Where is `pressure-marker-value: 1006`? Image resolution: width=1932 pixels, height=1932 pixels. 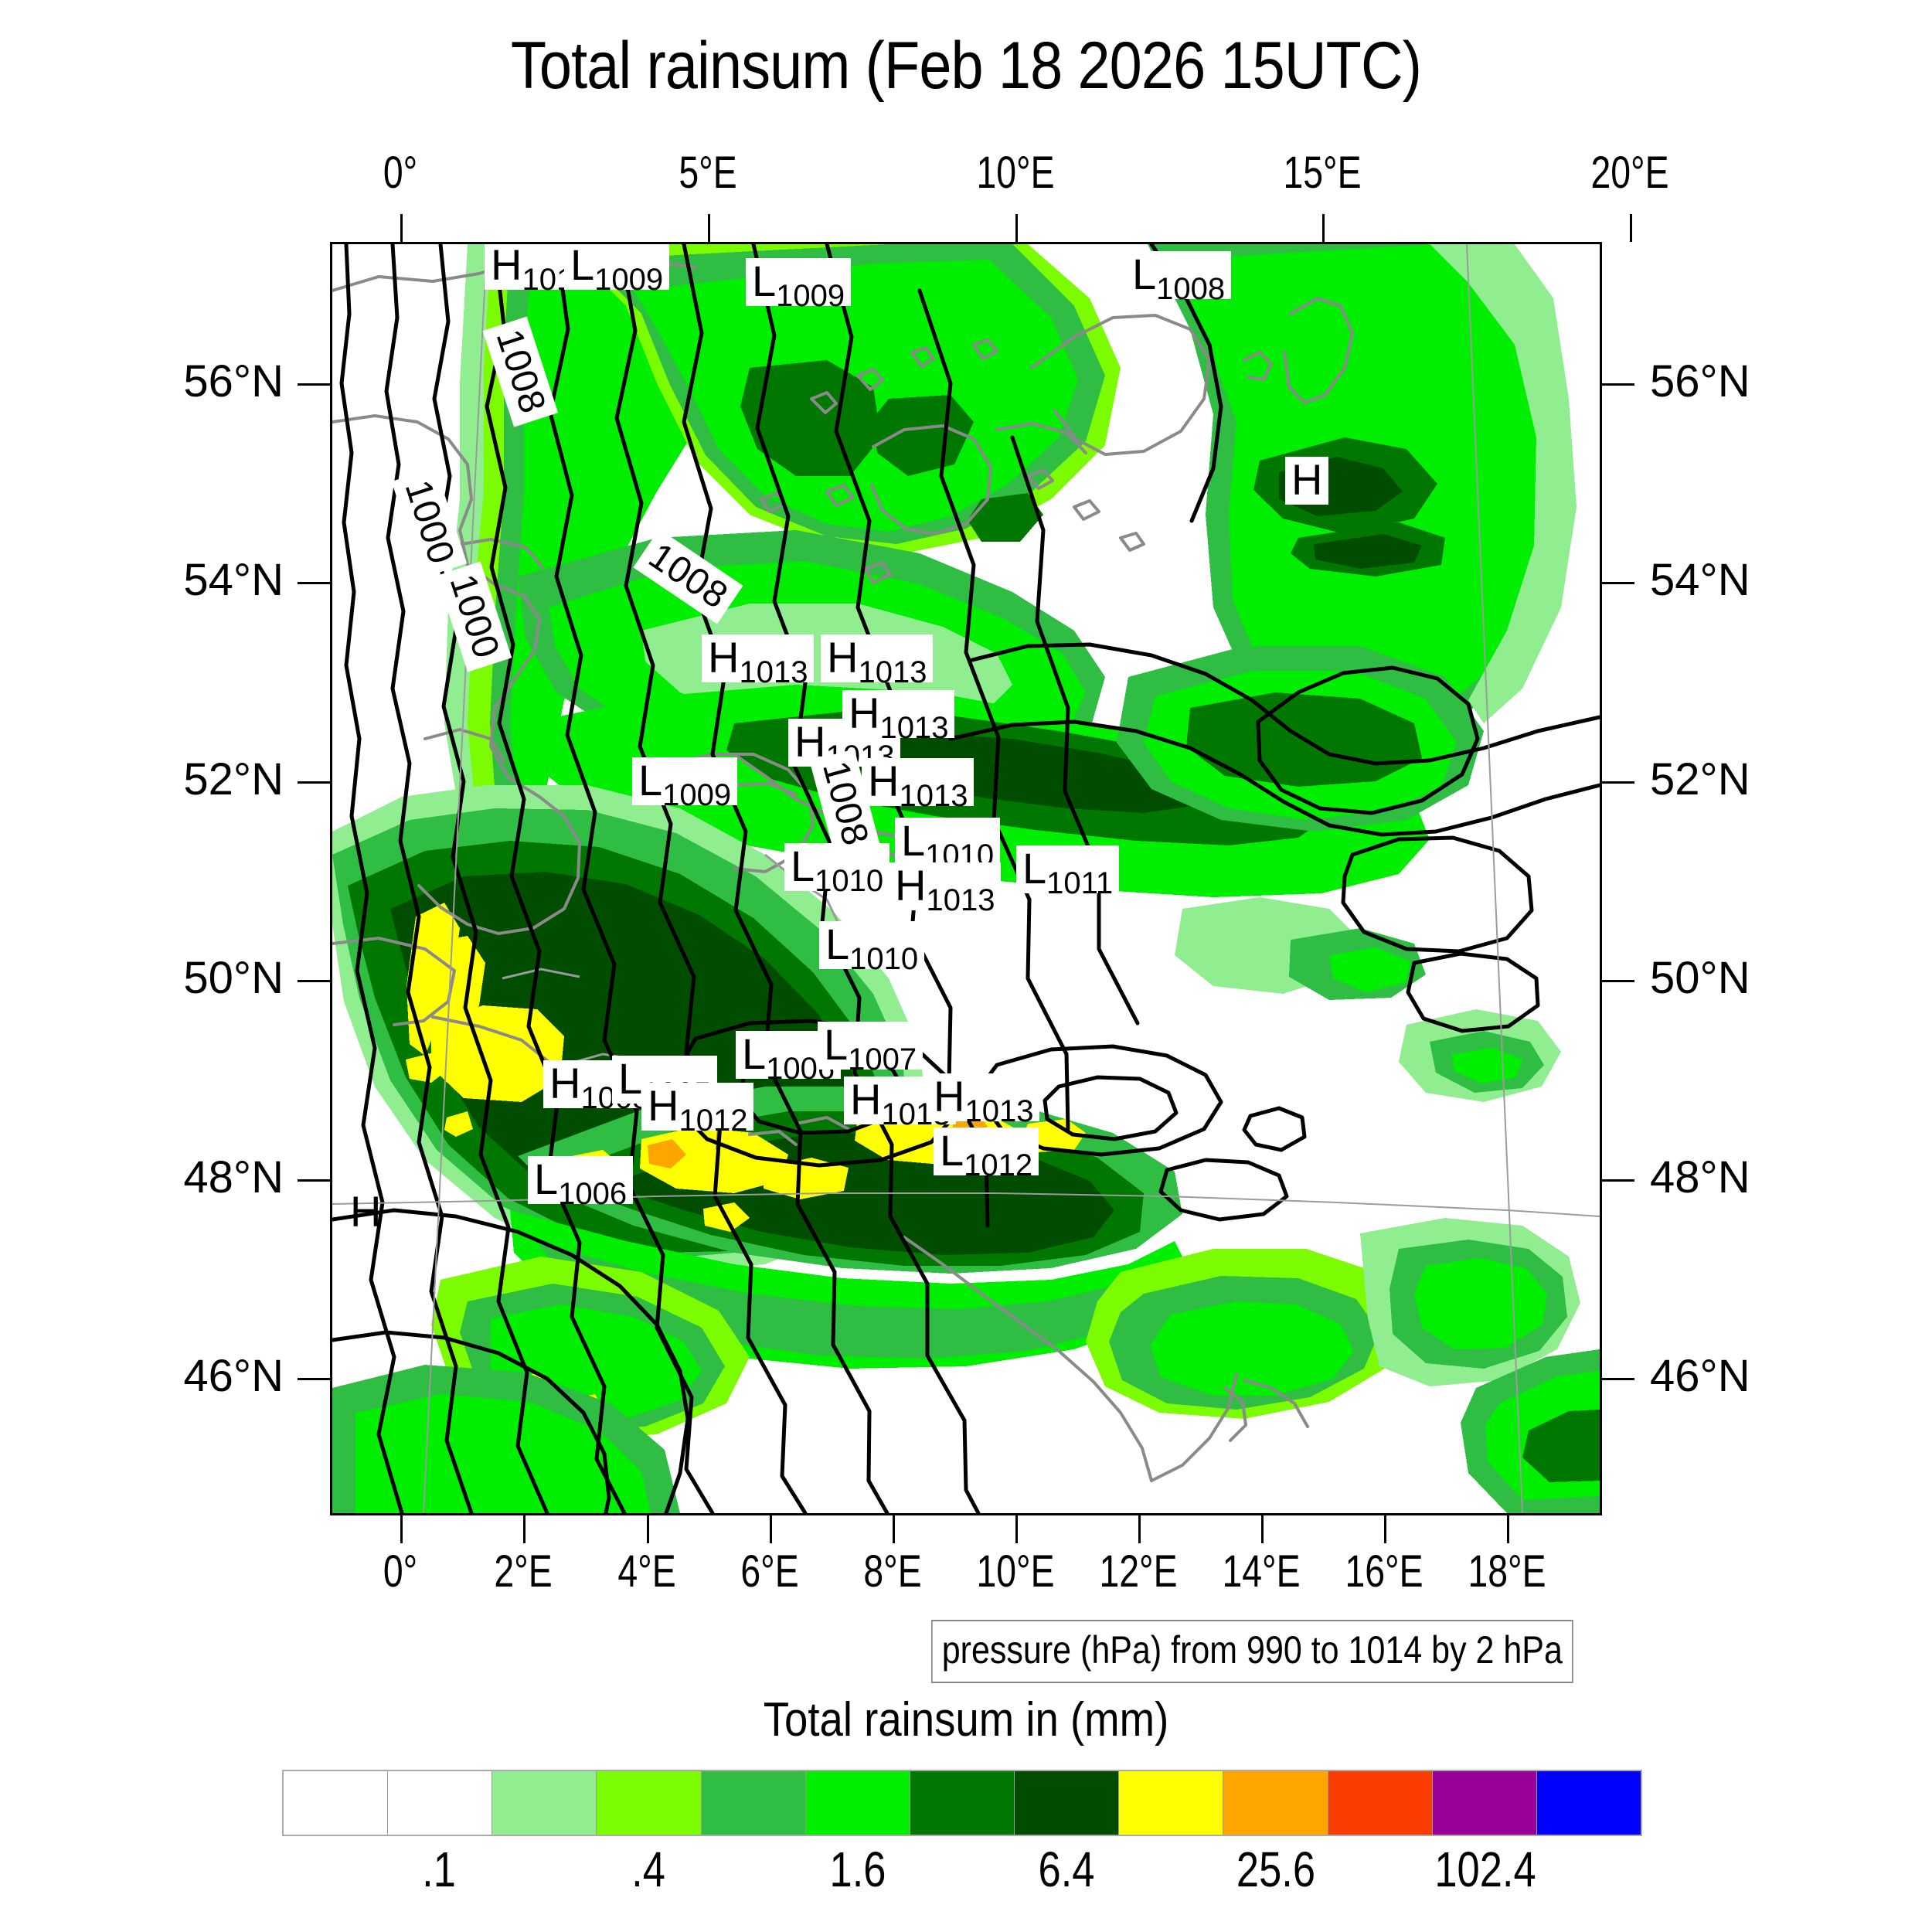 pressure-marker-value: 1006 is located at coordinates (593, 1194).